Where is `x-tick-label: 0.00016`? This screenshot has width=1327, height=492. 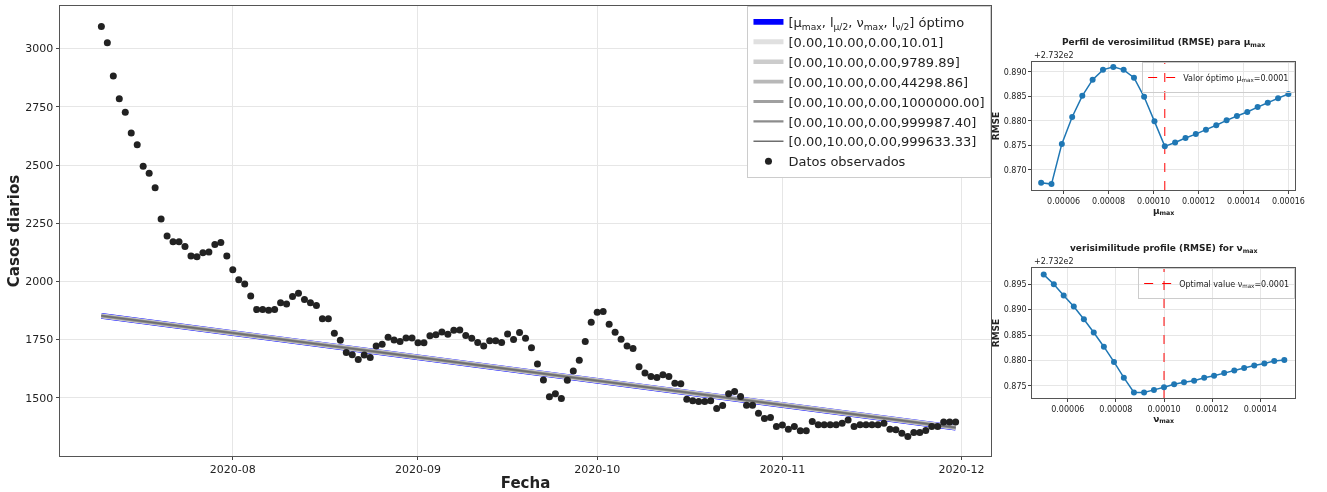
x-tick-label: 0.00016 is located at coordinates (1288, 201).